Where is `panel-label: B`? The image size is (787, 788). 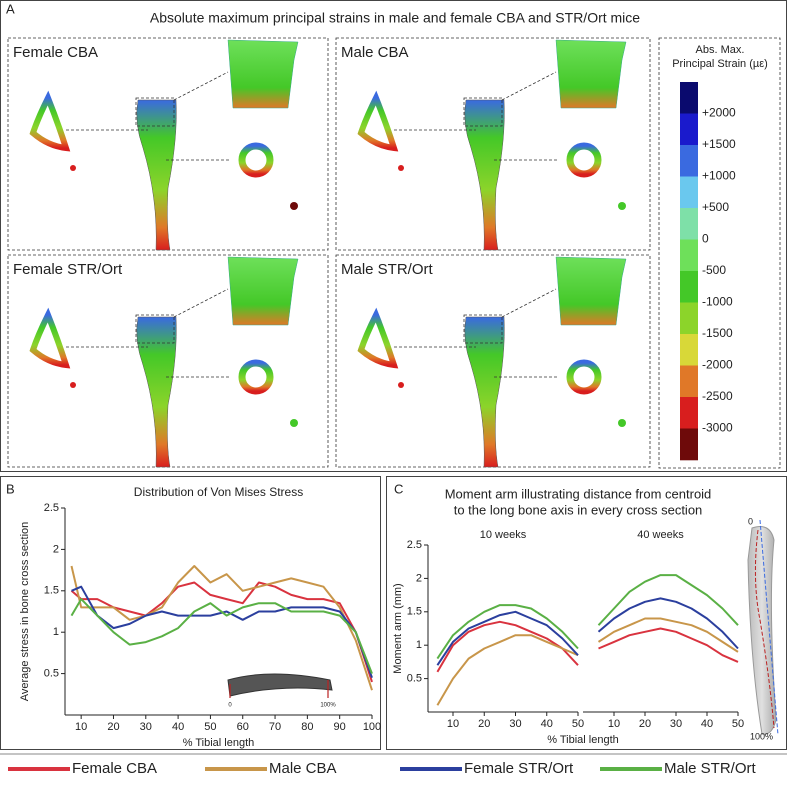
panel-label: B is located at coordinates (10, 488).